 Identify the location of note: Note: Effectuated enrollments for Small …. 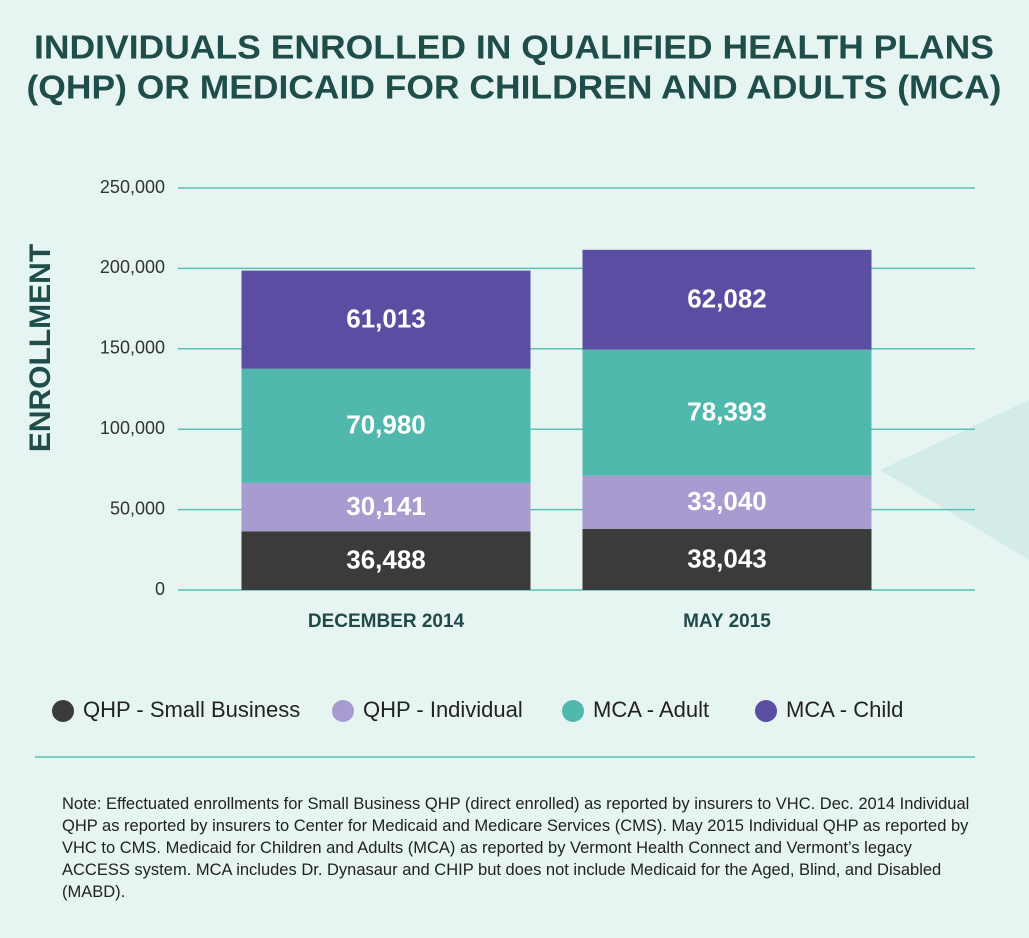
(516, 848).